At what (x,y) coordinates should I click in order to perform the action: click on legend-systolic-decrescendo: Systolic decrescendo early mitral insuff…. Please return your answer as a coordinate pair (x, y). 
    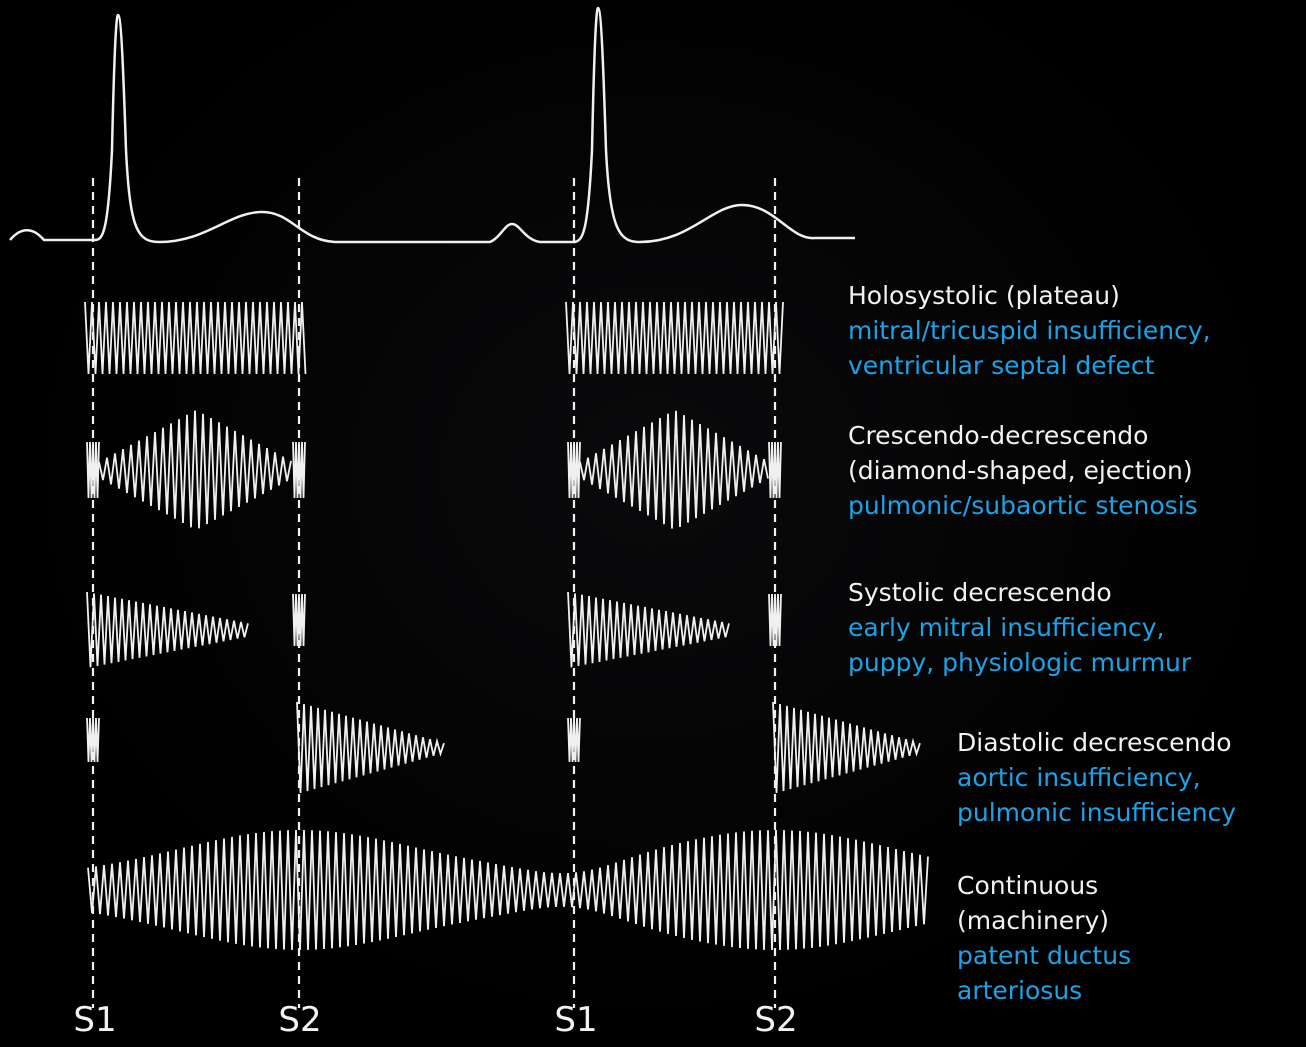
    Looking at the image, I should click on (1019, 627).